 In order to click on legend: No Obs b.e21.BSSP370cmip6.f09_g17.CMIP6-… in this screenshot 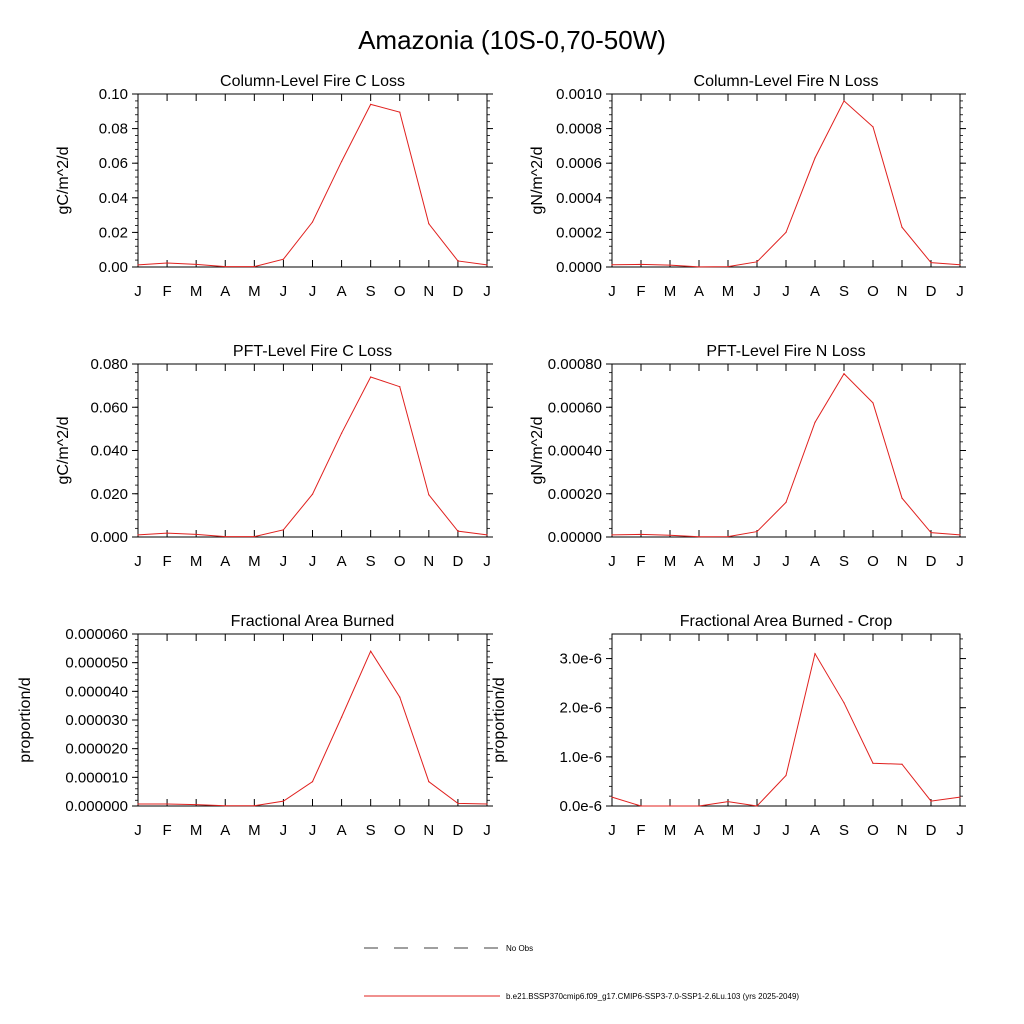, I will do `click(581, 972)`.